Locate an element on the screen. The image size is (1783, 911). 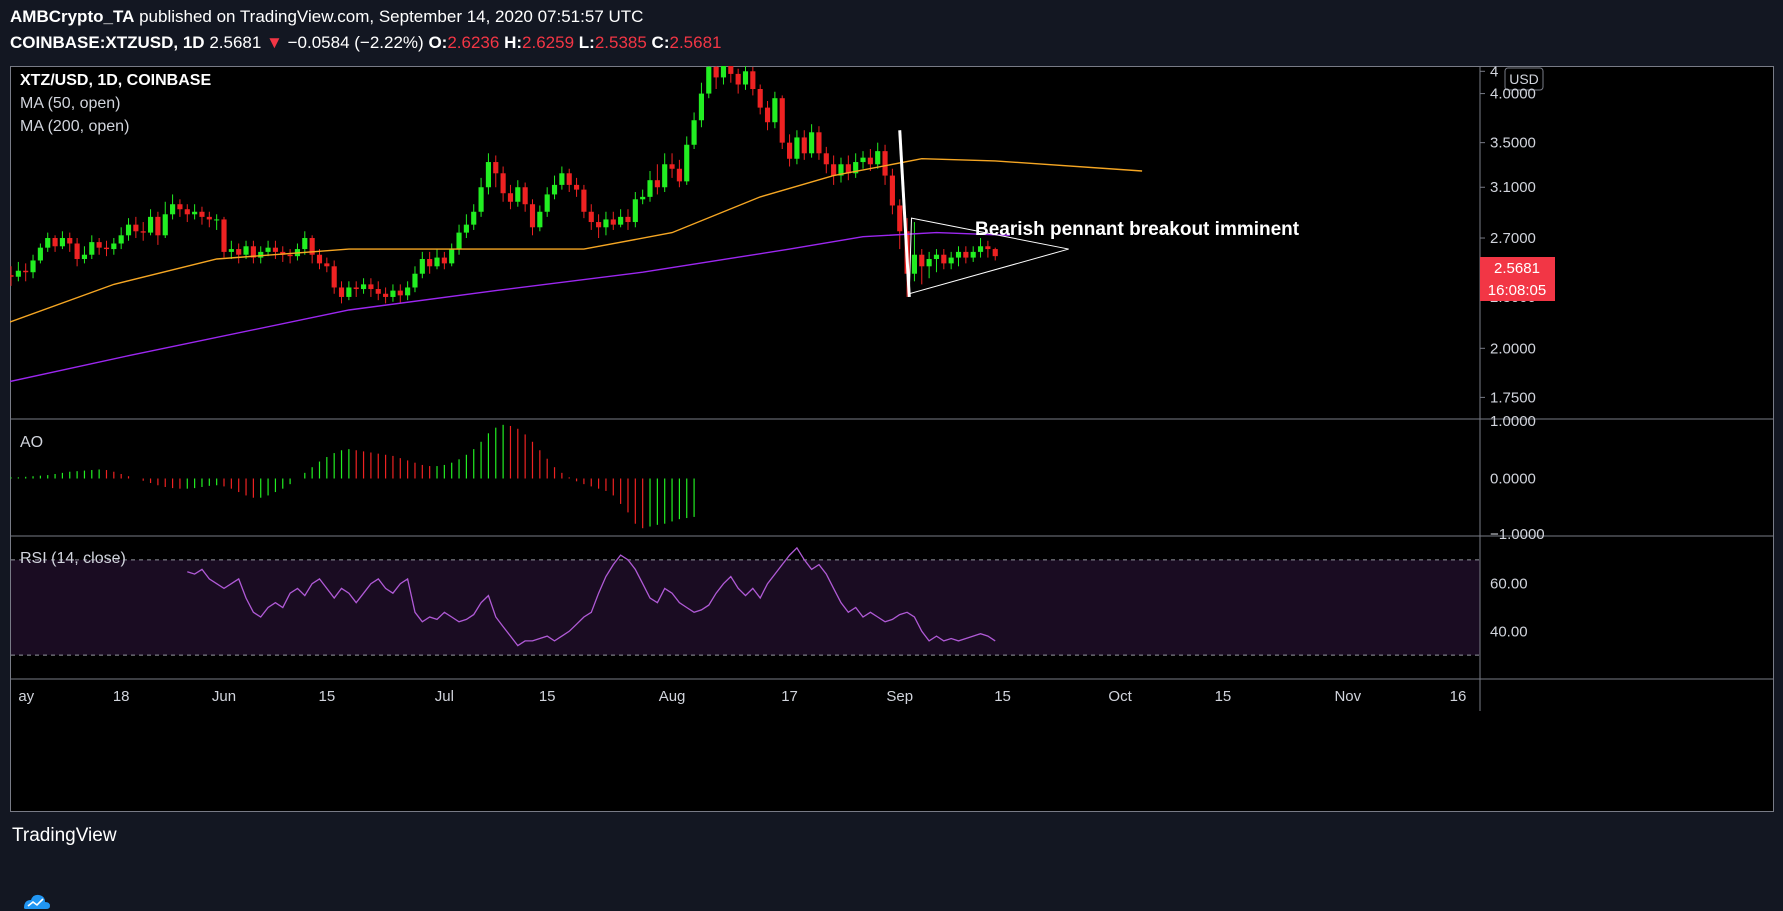
pennant-triangle is located at coordinates (988, 256).